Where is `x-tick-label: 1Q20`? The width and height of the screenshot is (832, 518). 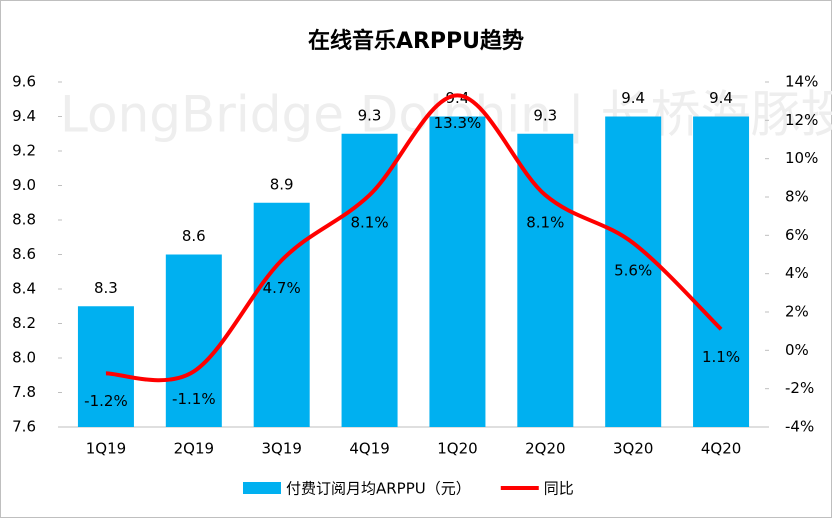 x-tick-label: 1Q20 is located at coordinates (457, 449).